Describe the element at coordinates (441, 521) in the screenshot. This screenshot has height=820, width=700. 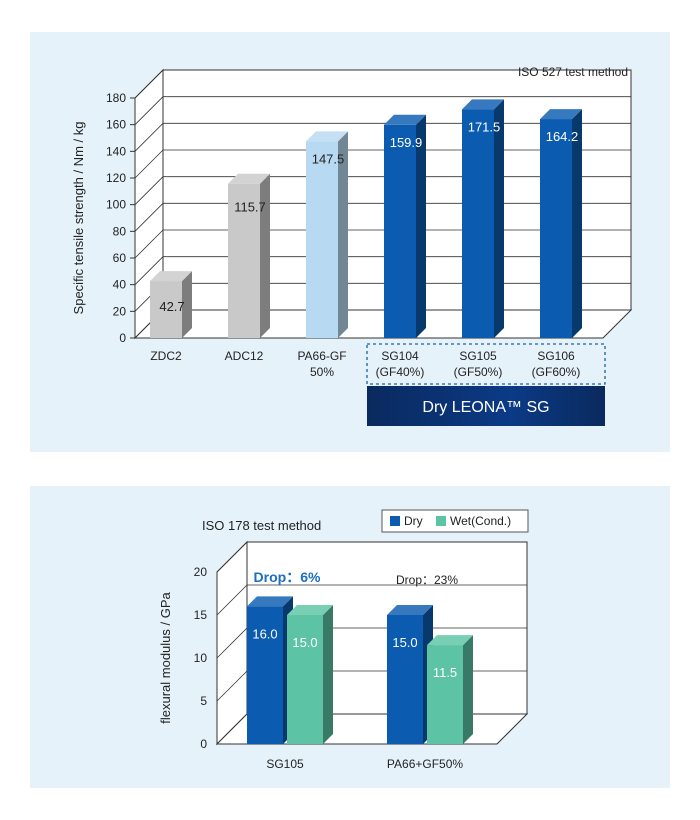
I see `chart2-legend-swatch-wet` at that location.